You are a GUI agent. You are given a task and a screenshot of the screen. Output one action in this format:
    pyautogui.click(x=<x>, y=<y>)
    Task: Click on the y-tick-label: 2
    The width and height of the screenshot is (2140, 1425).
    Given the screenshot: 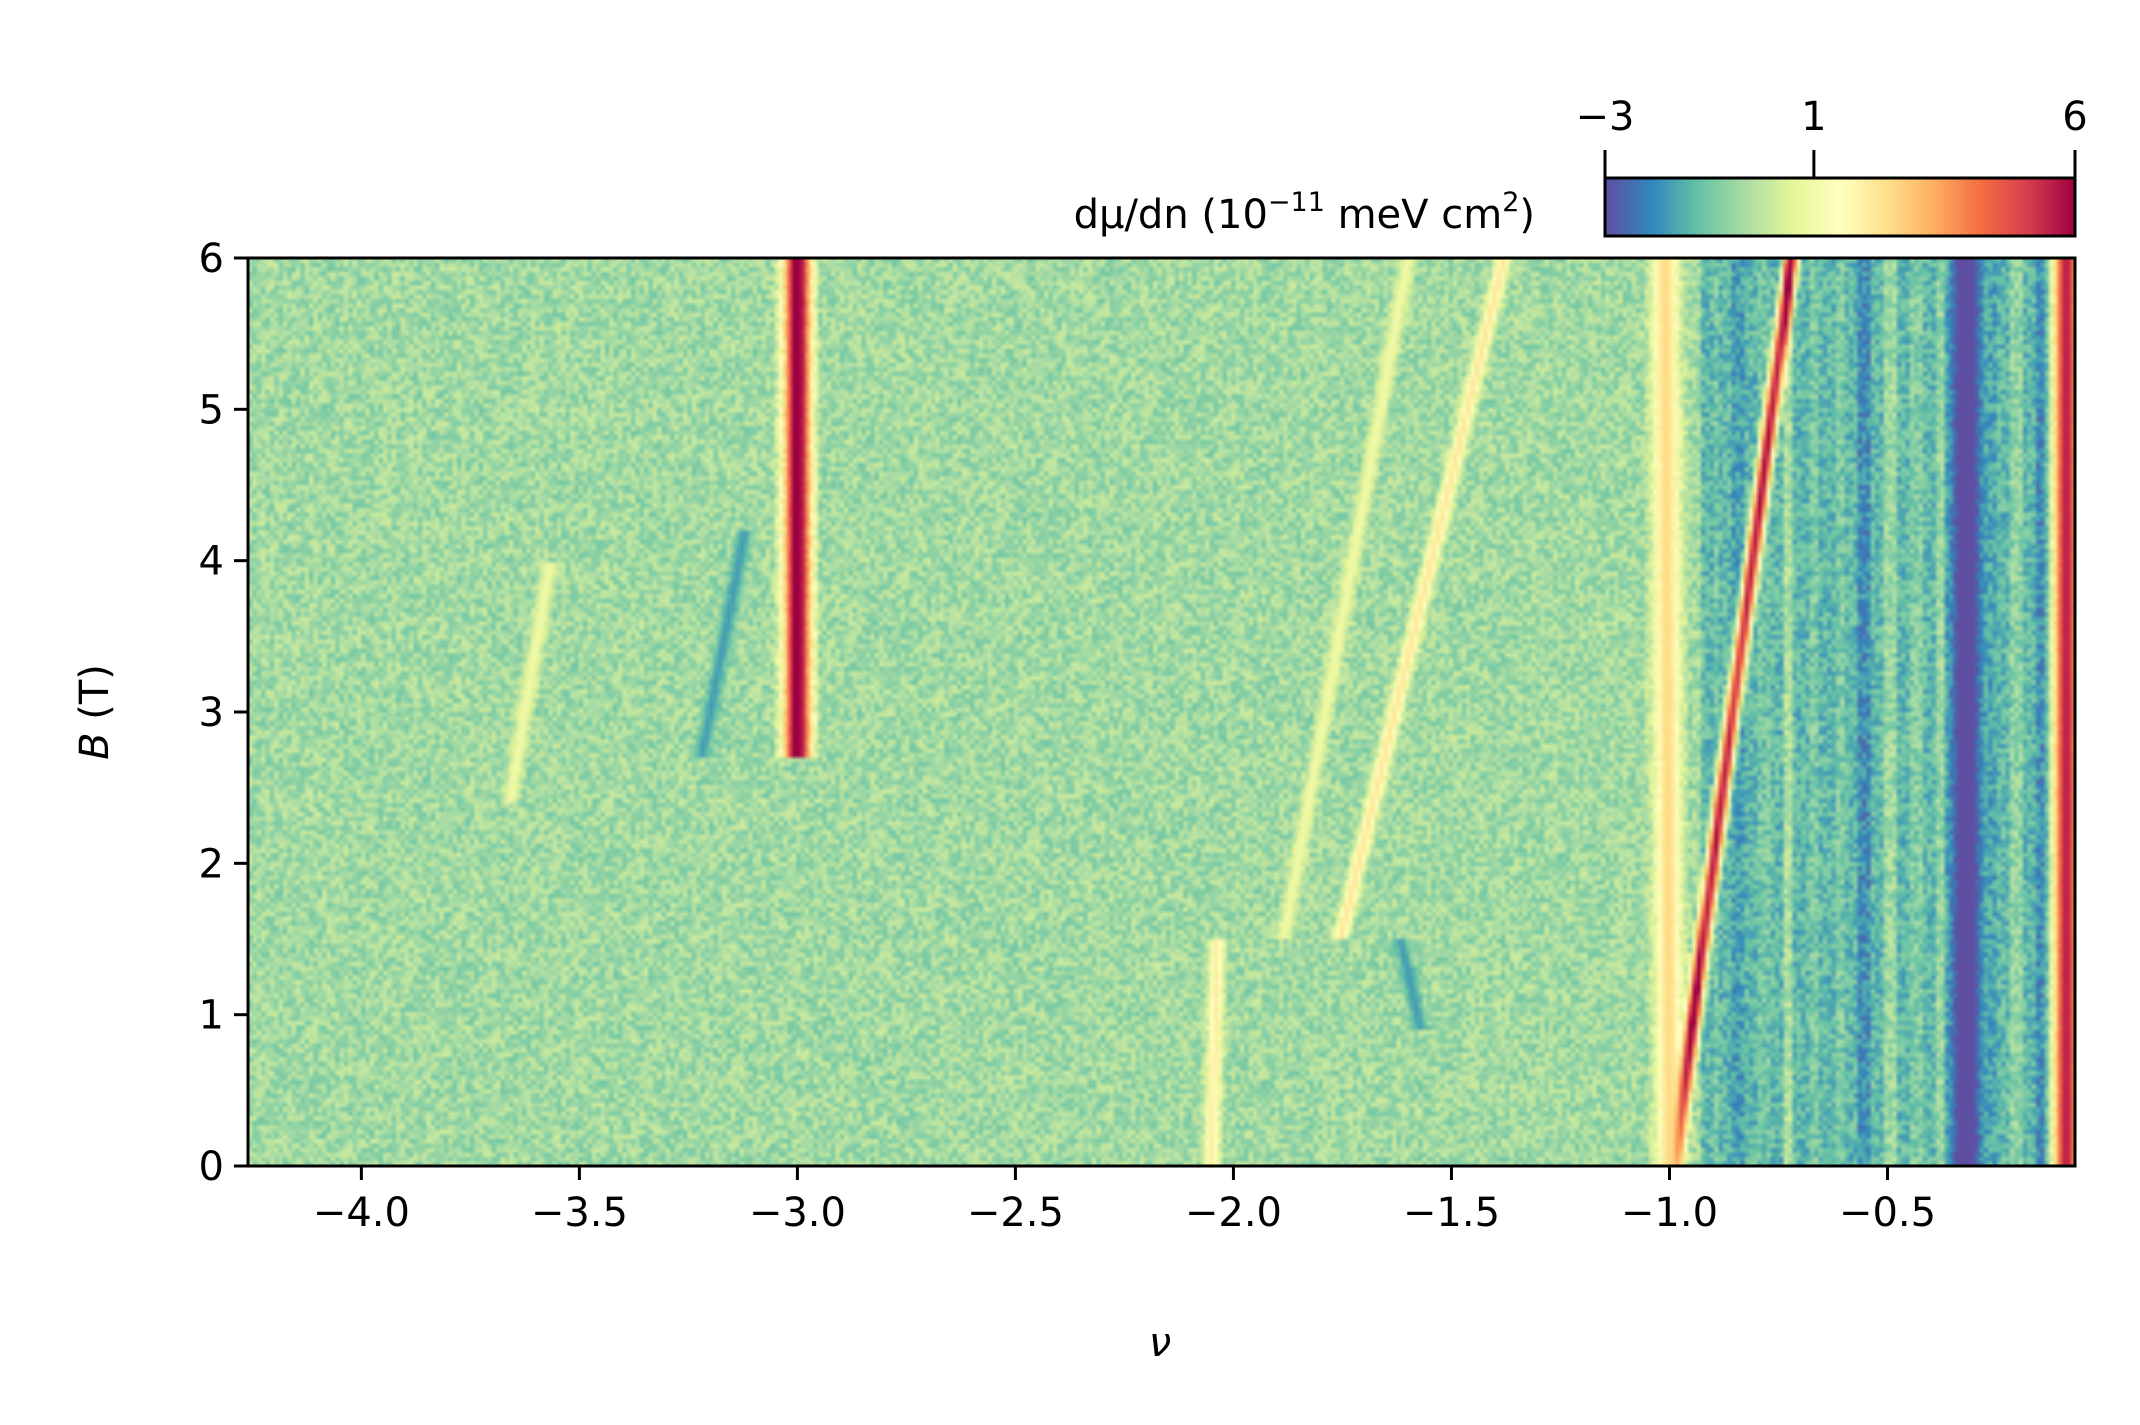 What is the action you would take?
    pyautogui.click(x=211, y=864)
    